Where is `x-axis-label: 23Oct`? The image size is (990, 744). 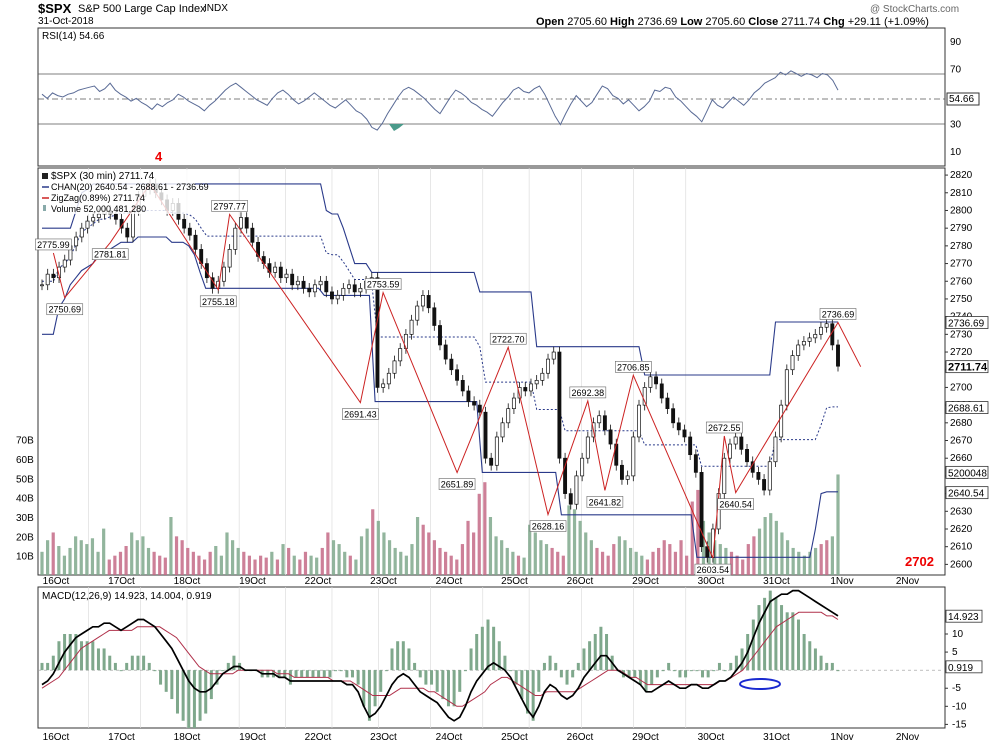 x-axis-label: 23Oct is located at coordinates (383, 581).